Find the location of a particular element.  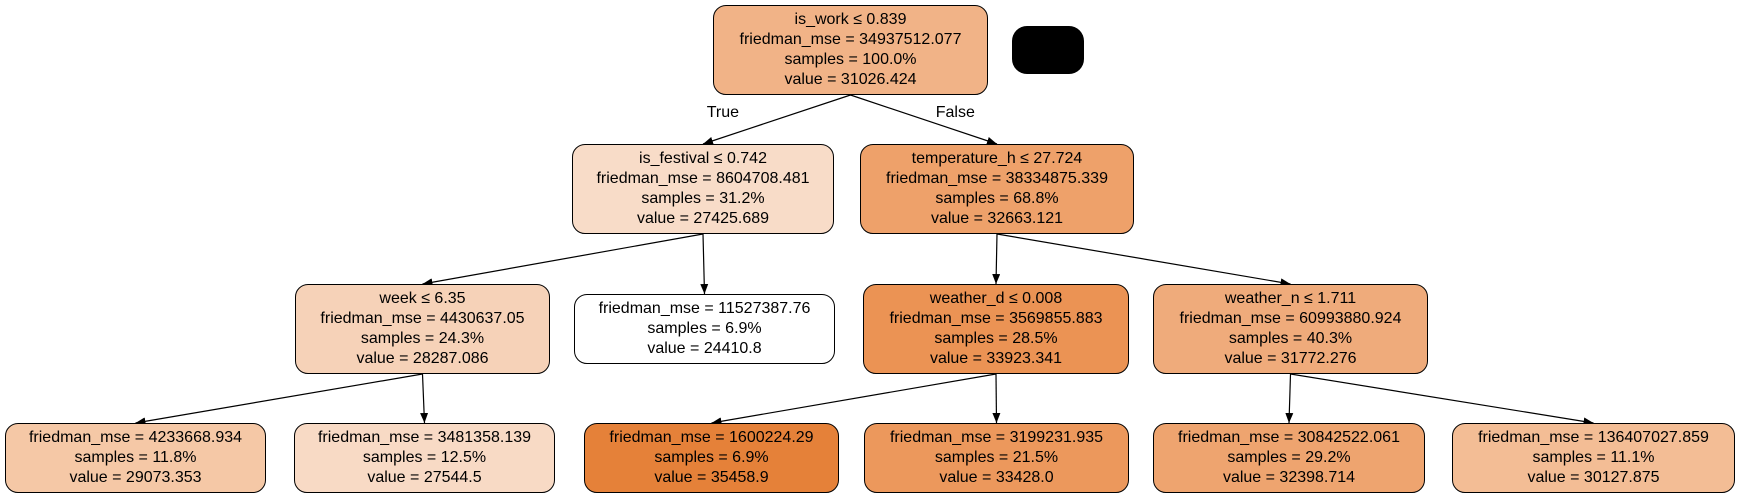

node-text-line: friedman_mse = 3199231.935 is located at coordinates (996, 437).